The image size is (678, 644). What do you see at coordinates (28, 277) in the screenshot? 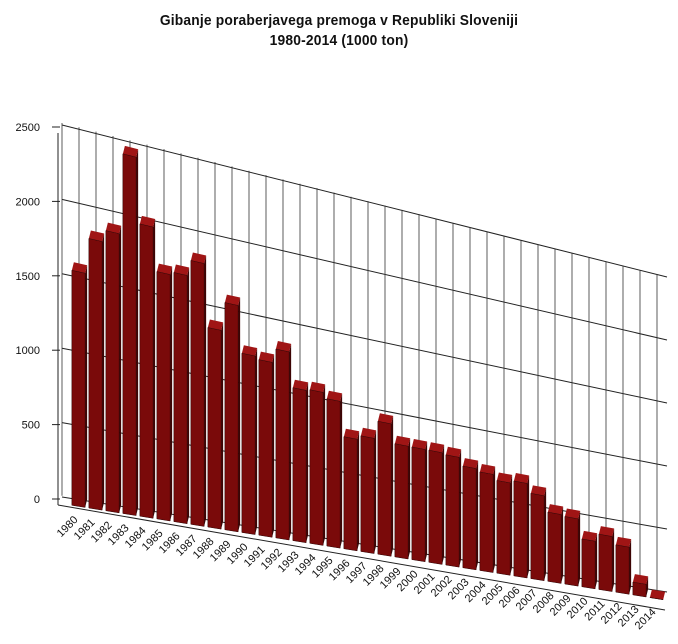
I see `y-tick-label: 1500` at bounding box center [28, 277].